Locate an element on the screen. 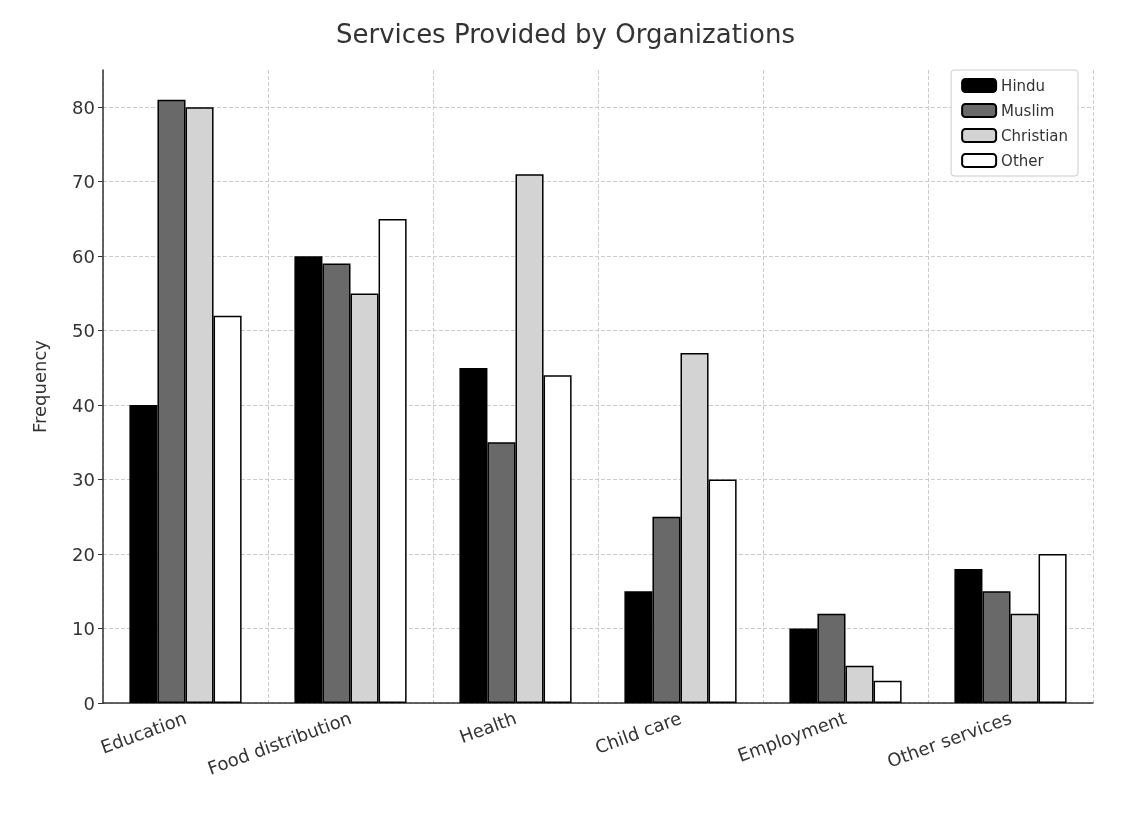  y-tick-label: 20 is located at coordinates (83, 554).